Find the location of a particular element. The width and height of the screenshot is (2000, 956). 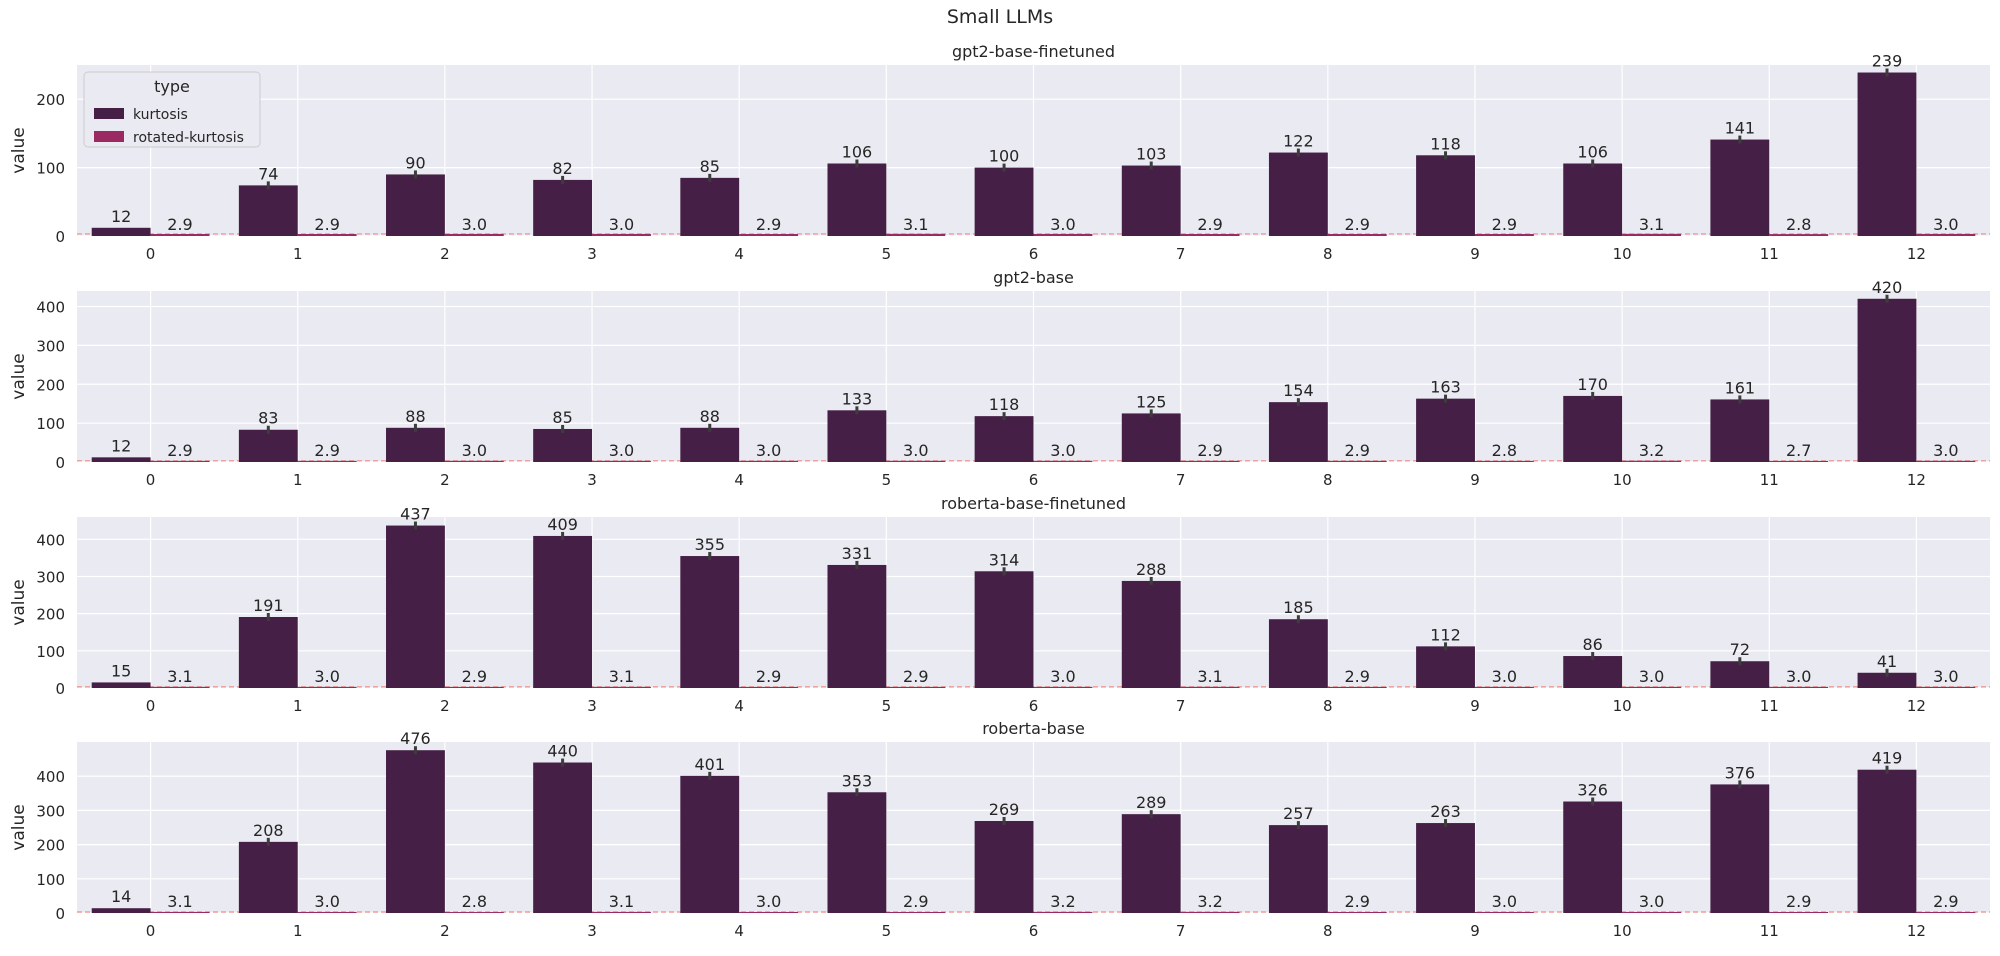

data-label: 353 is located at coordinates (857, 780).